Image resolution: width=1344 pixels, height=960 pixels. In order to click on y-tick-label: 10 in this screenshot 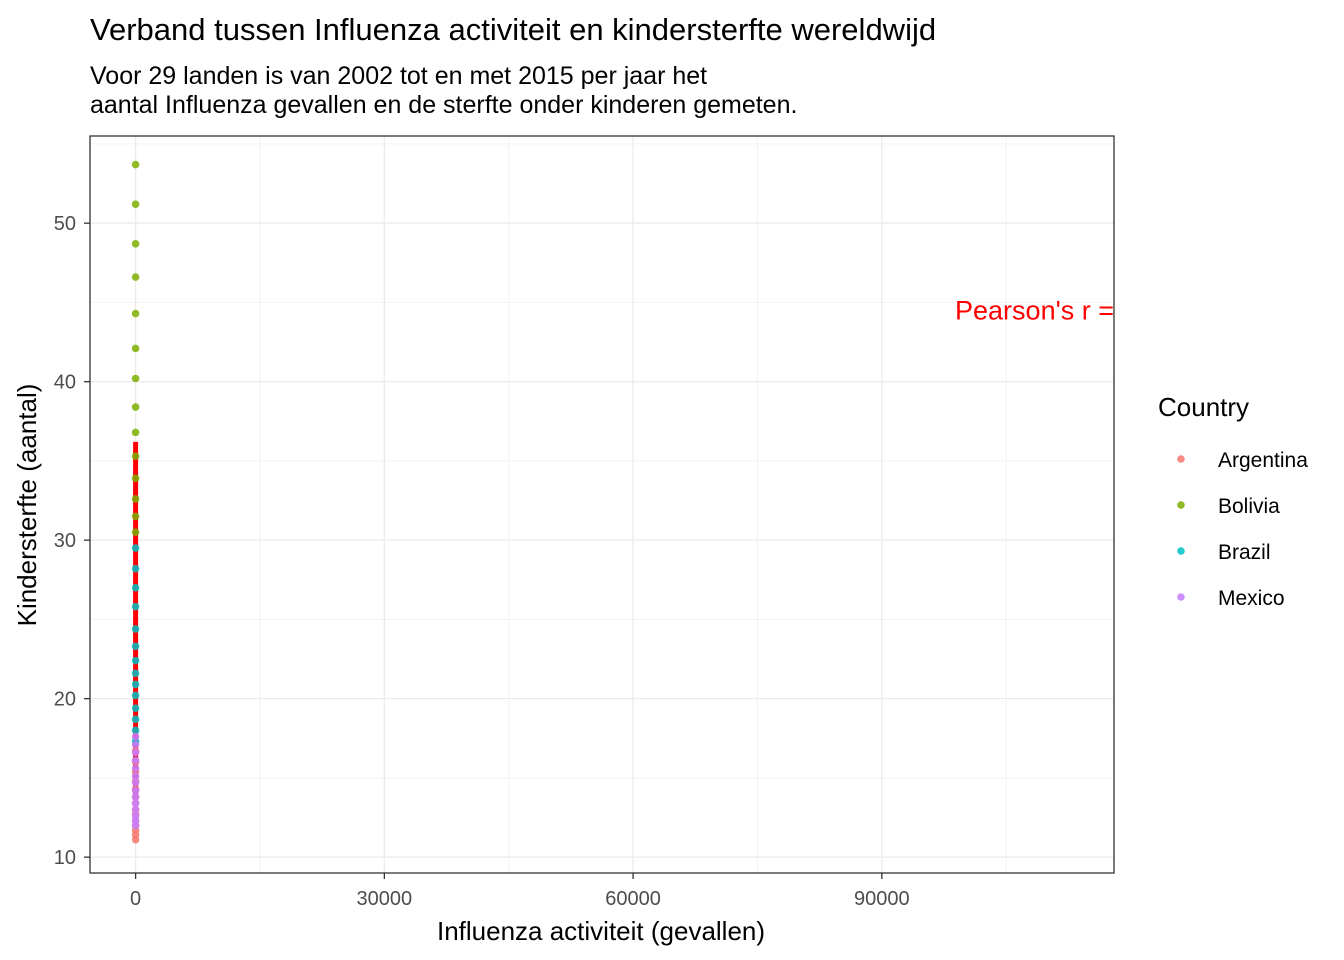, I will do `click(65, 858)`.